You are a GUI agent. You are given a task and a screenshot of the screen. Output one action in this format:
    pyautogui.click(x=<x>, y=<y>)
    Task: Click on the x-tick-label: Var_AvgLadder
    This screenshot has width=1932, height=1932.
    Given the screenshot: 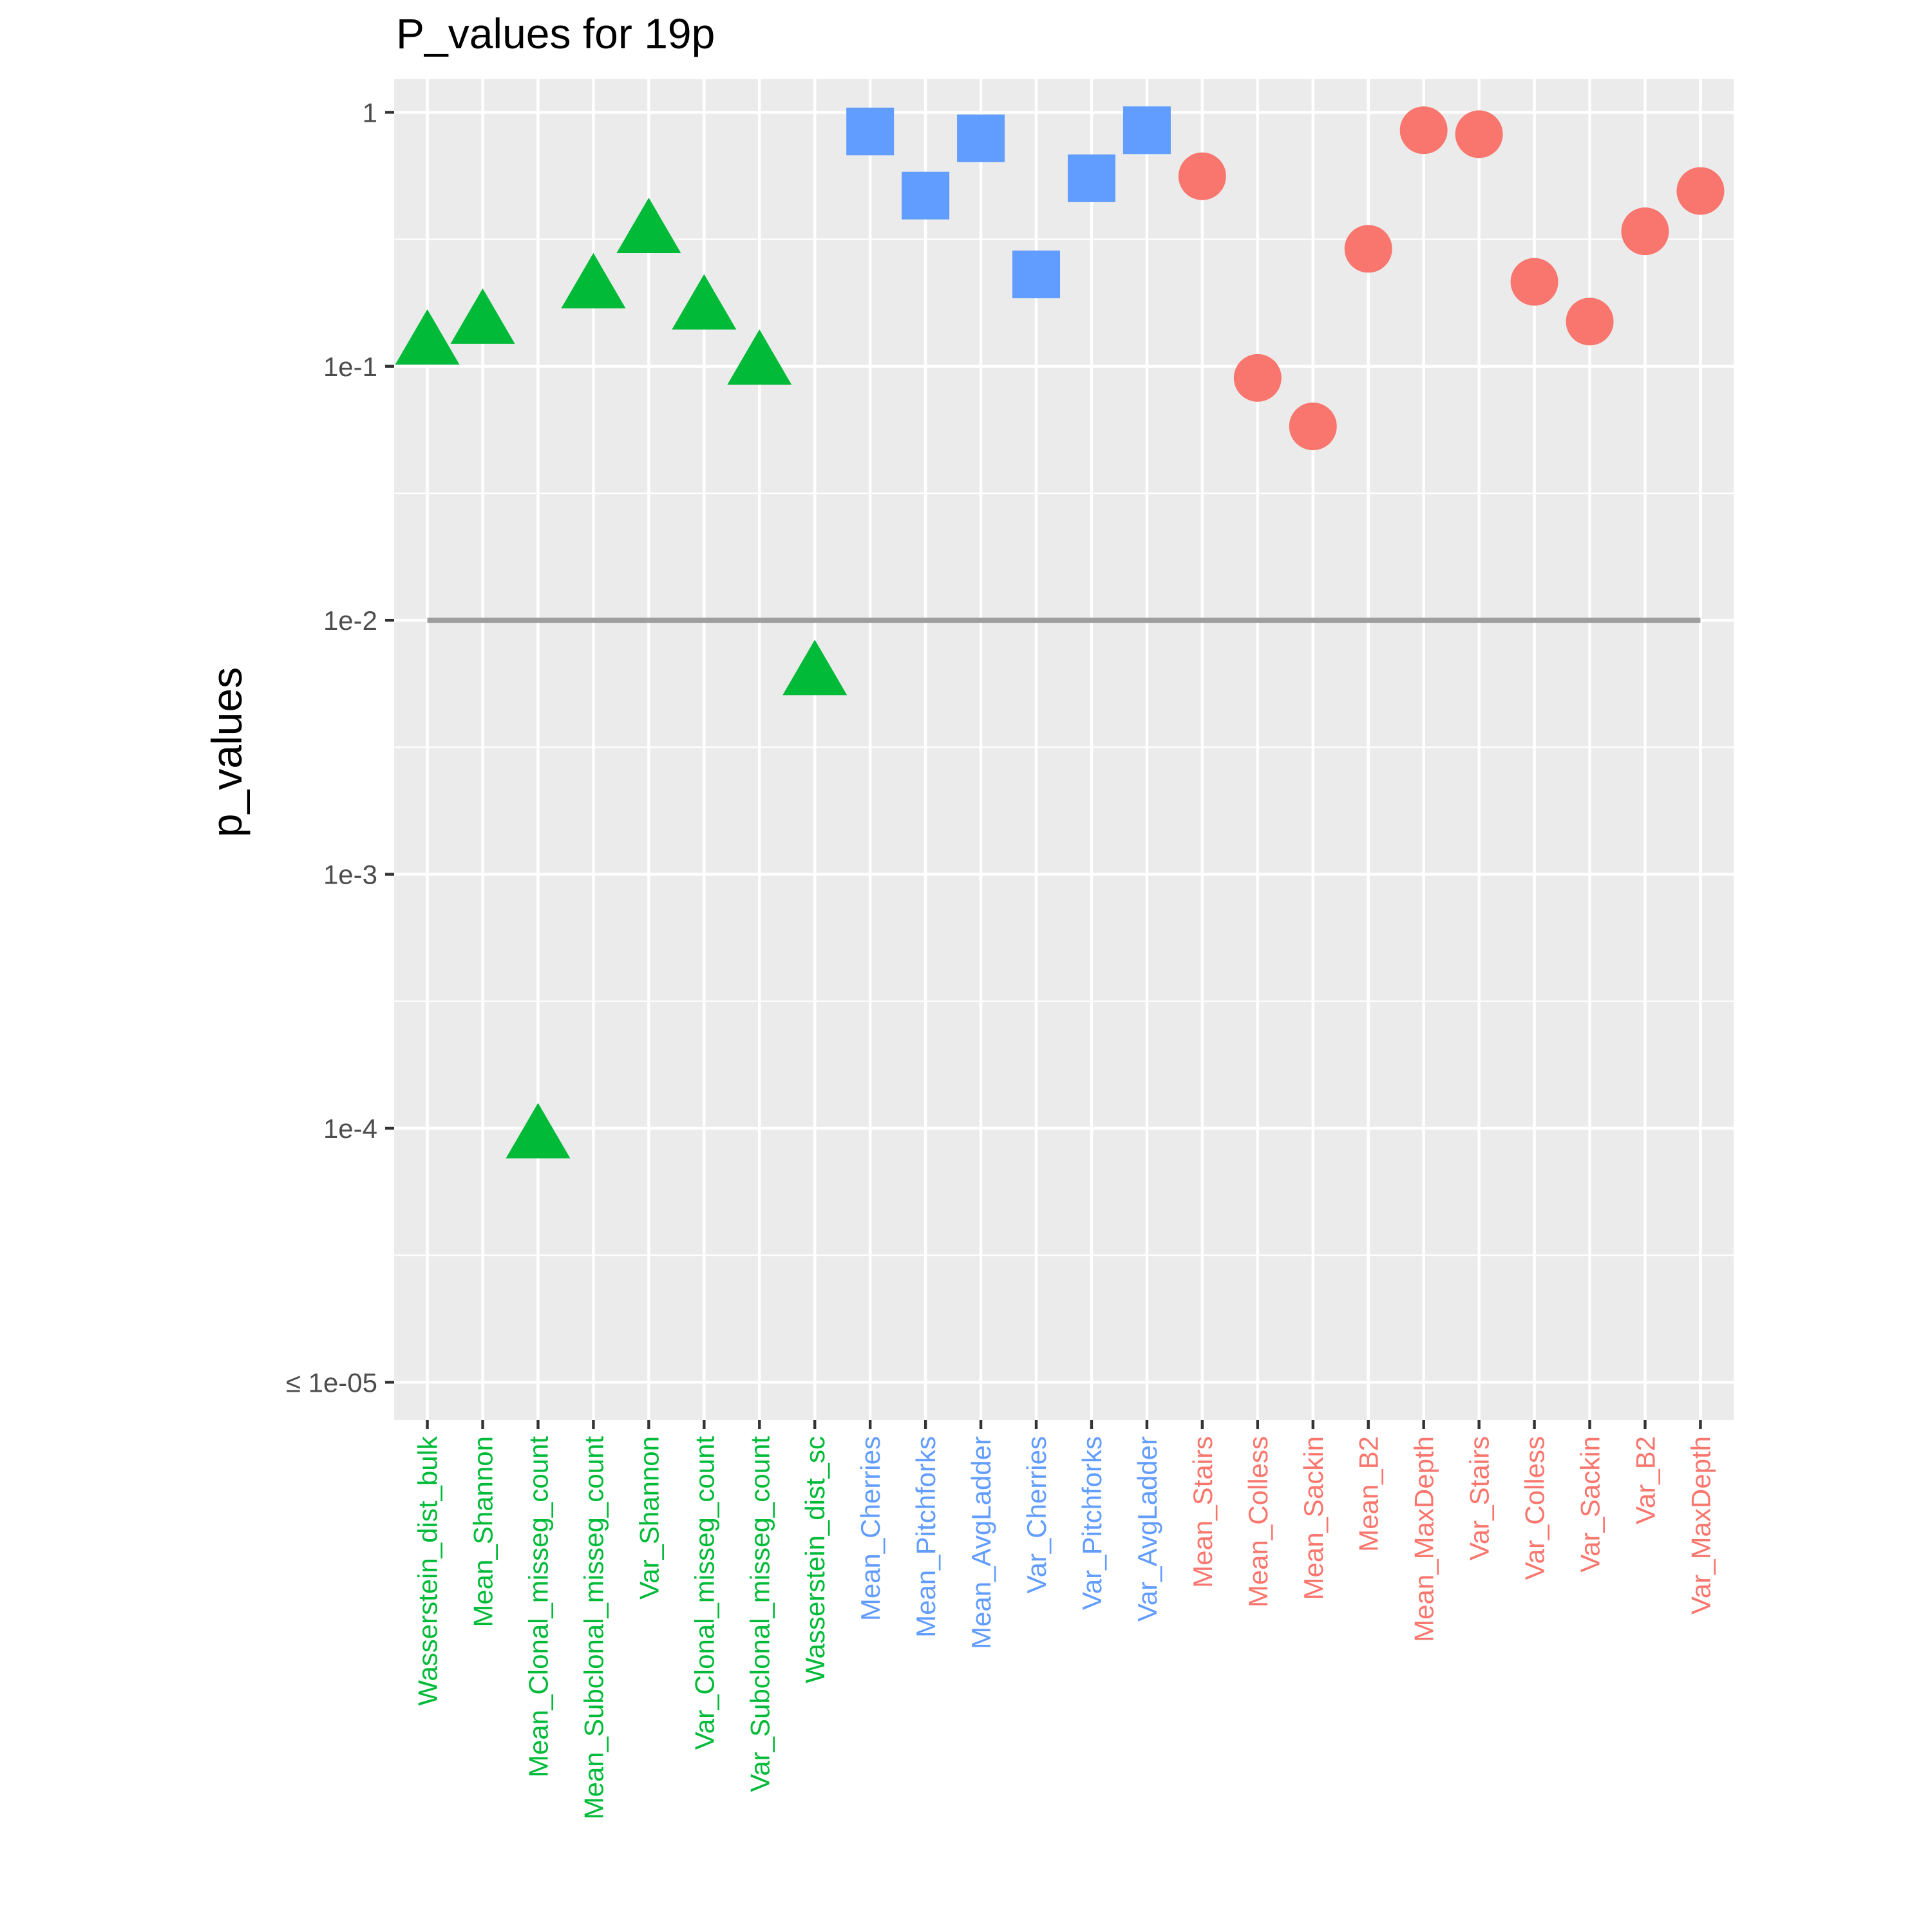 What is the action you would take?
    pyautogui.click(x=1147, y=1529)
    